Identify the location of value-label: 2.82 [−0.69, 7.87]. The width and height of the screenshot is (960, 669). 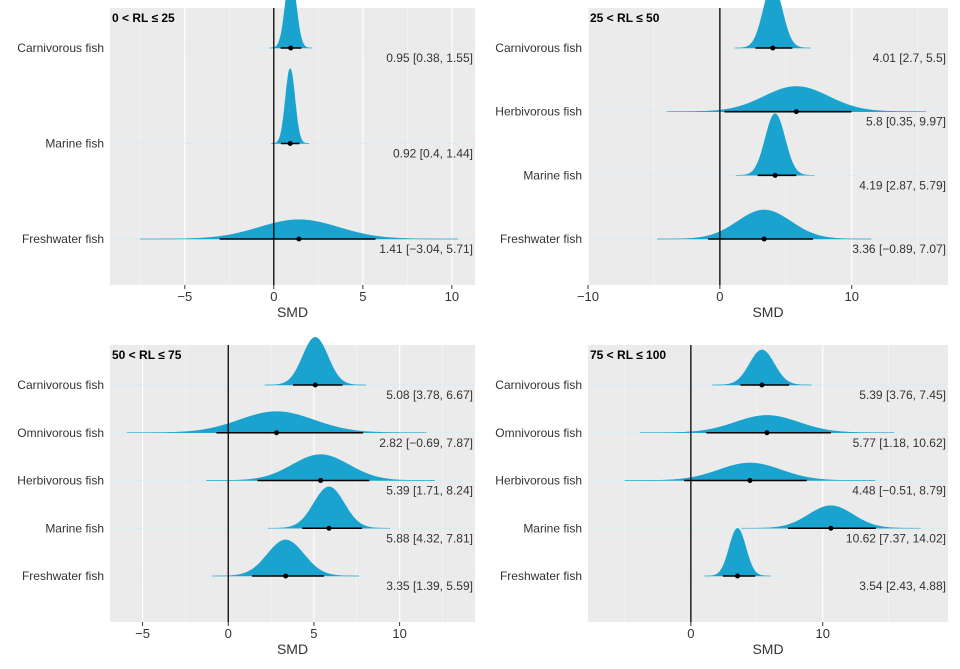
(426, 443).